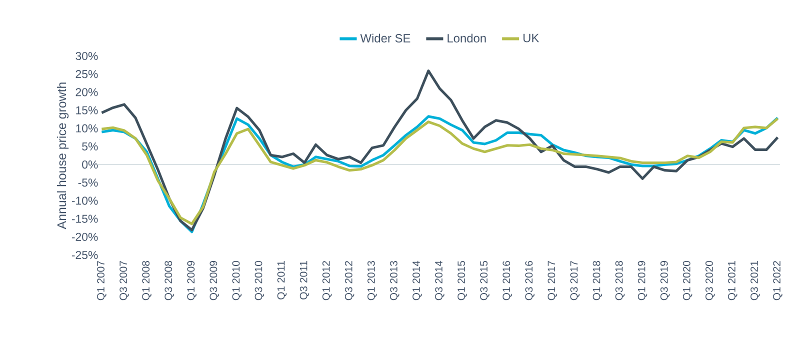 Image resolution: width=800 pixels, height=338 pixels. I want to click on y-tick-label: 5%, so click(90, 146).